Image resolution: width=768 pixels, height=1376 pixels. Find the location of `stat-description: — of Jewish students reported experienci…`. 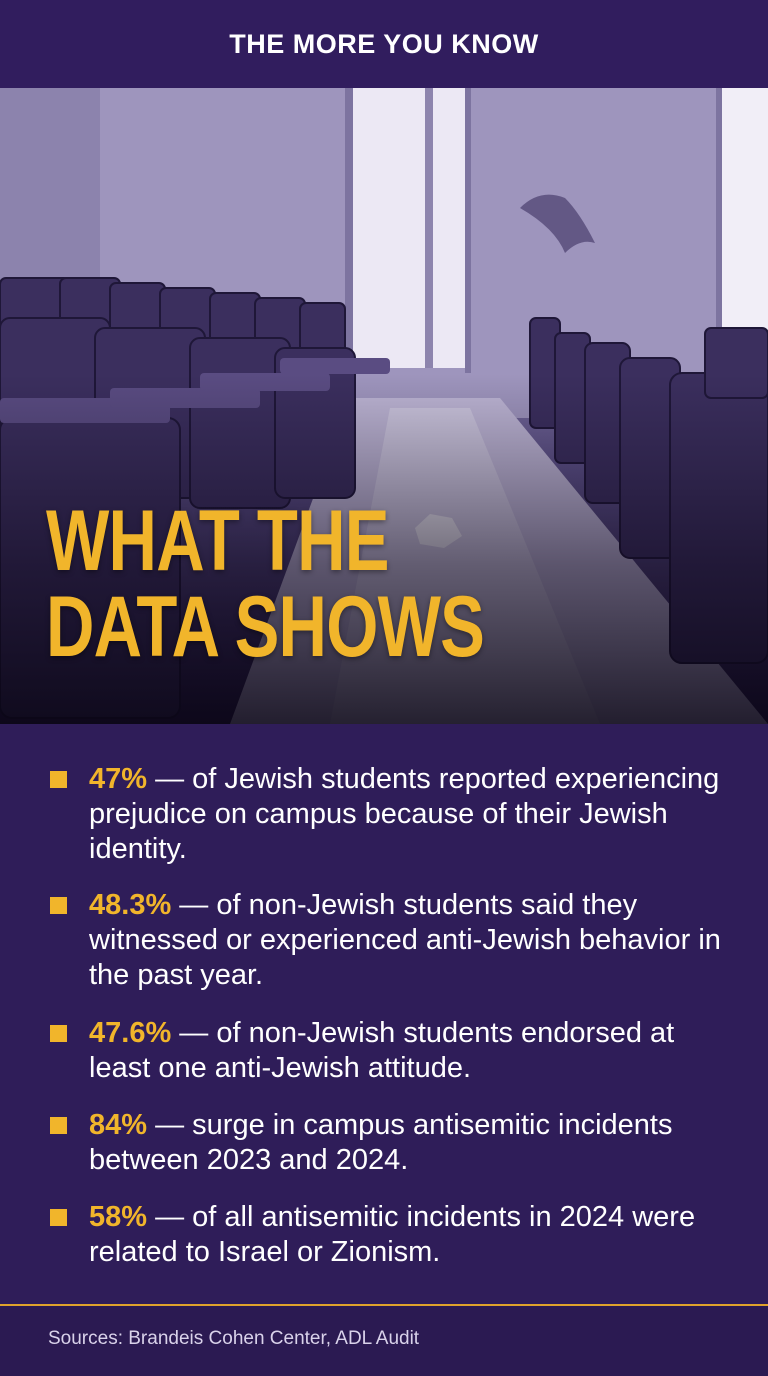

stat-description: — of Jewish students reported experienci… is located at coordinates (404, 814).